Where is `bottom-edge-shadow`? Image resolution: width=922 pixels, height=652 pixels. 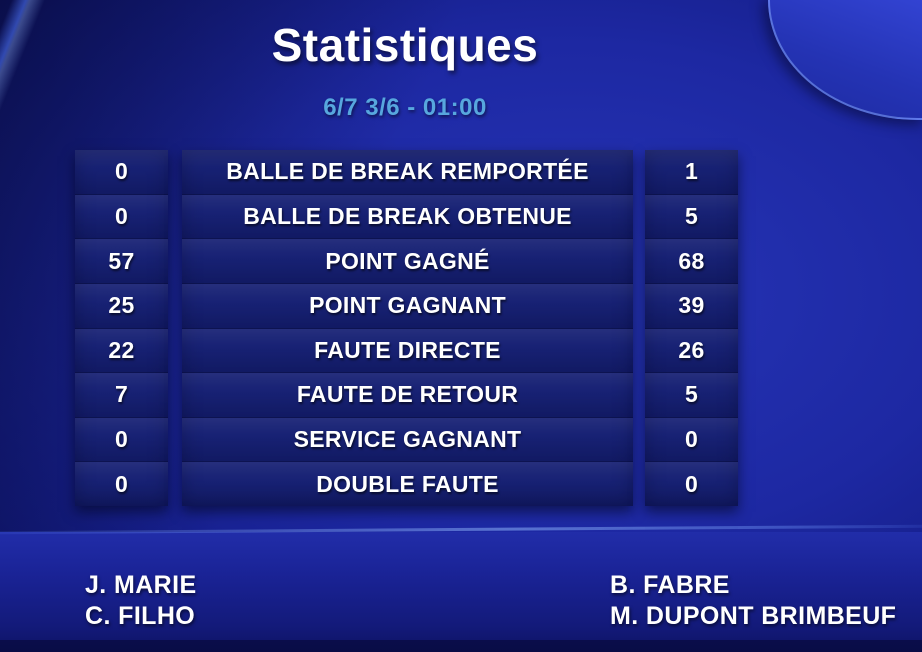 bottom-edge-shadow is located at coordinates (461, 646).